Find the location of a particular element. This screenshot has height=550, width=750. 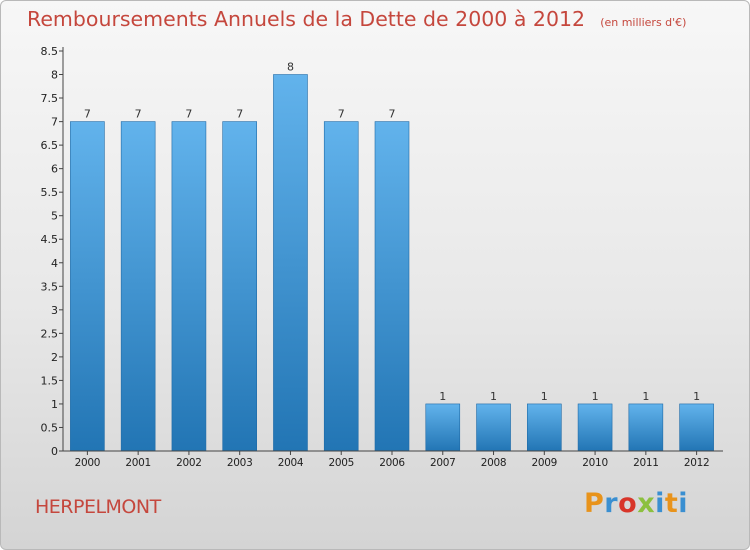

x-tick-label-2012: 2012 is located at coordinates (697, 463).